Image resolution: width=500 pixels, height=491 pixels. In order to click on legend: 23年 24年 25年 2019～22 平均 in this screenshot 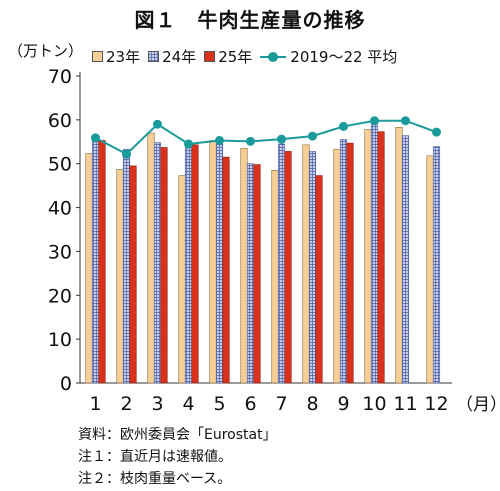, I will do `click(248, 56)`.